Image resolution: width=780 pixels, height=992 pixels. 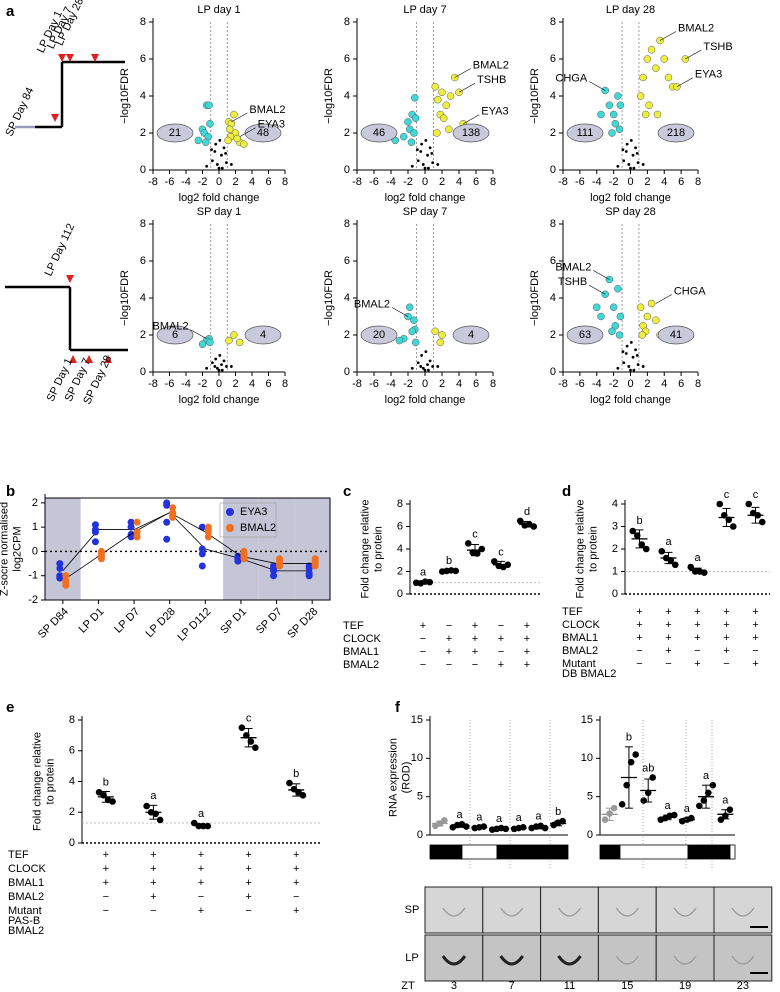 I want to click on significance-letter: ab, so click(x=648, y=768).